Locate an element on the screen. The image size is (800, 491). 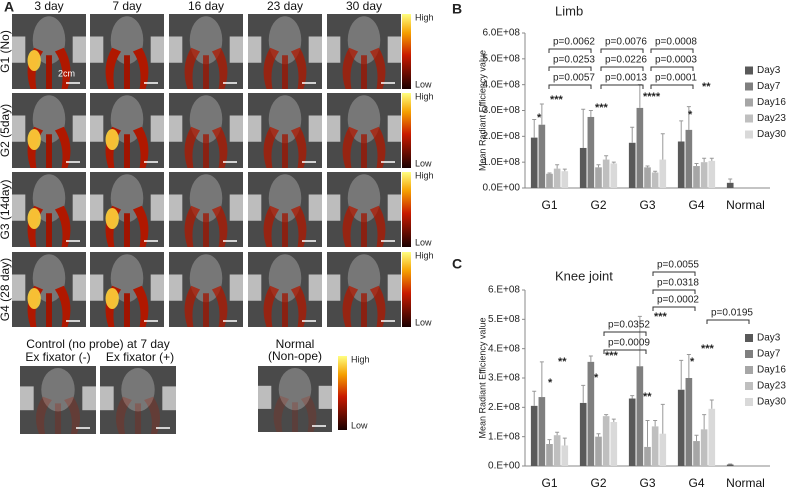
normal-label: (Non-ope) is located at coordinates (295, 356).